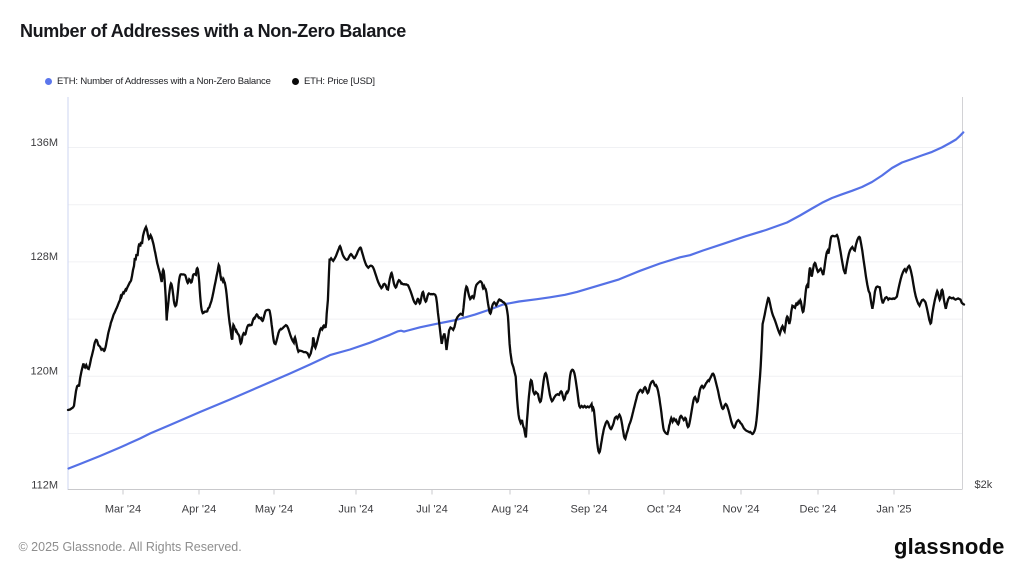  Describe the element at coordinates (893, 510) in the screenshot. I see `svg-text: Jan '25` at that location.